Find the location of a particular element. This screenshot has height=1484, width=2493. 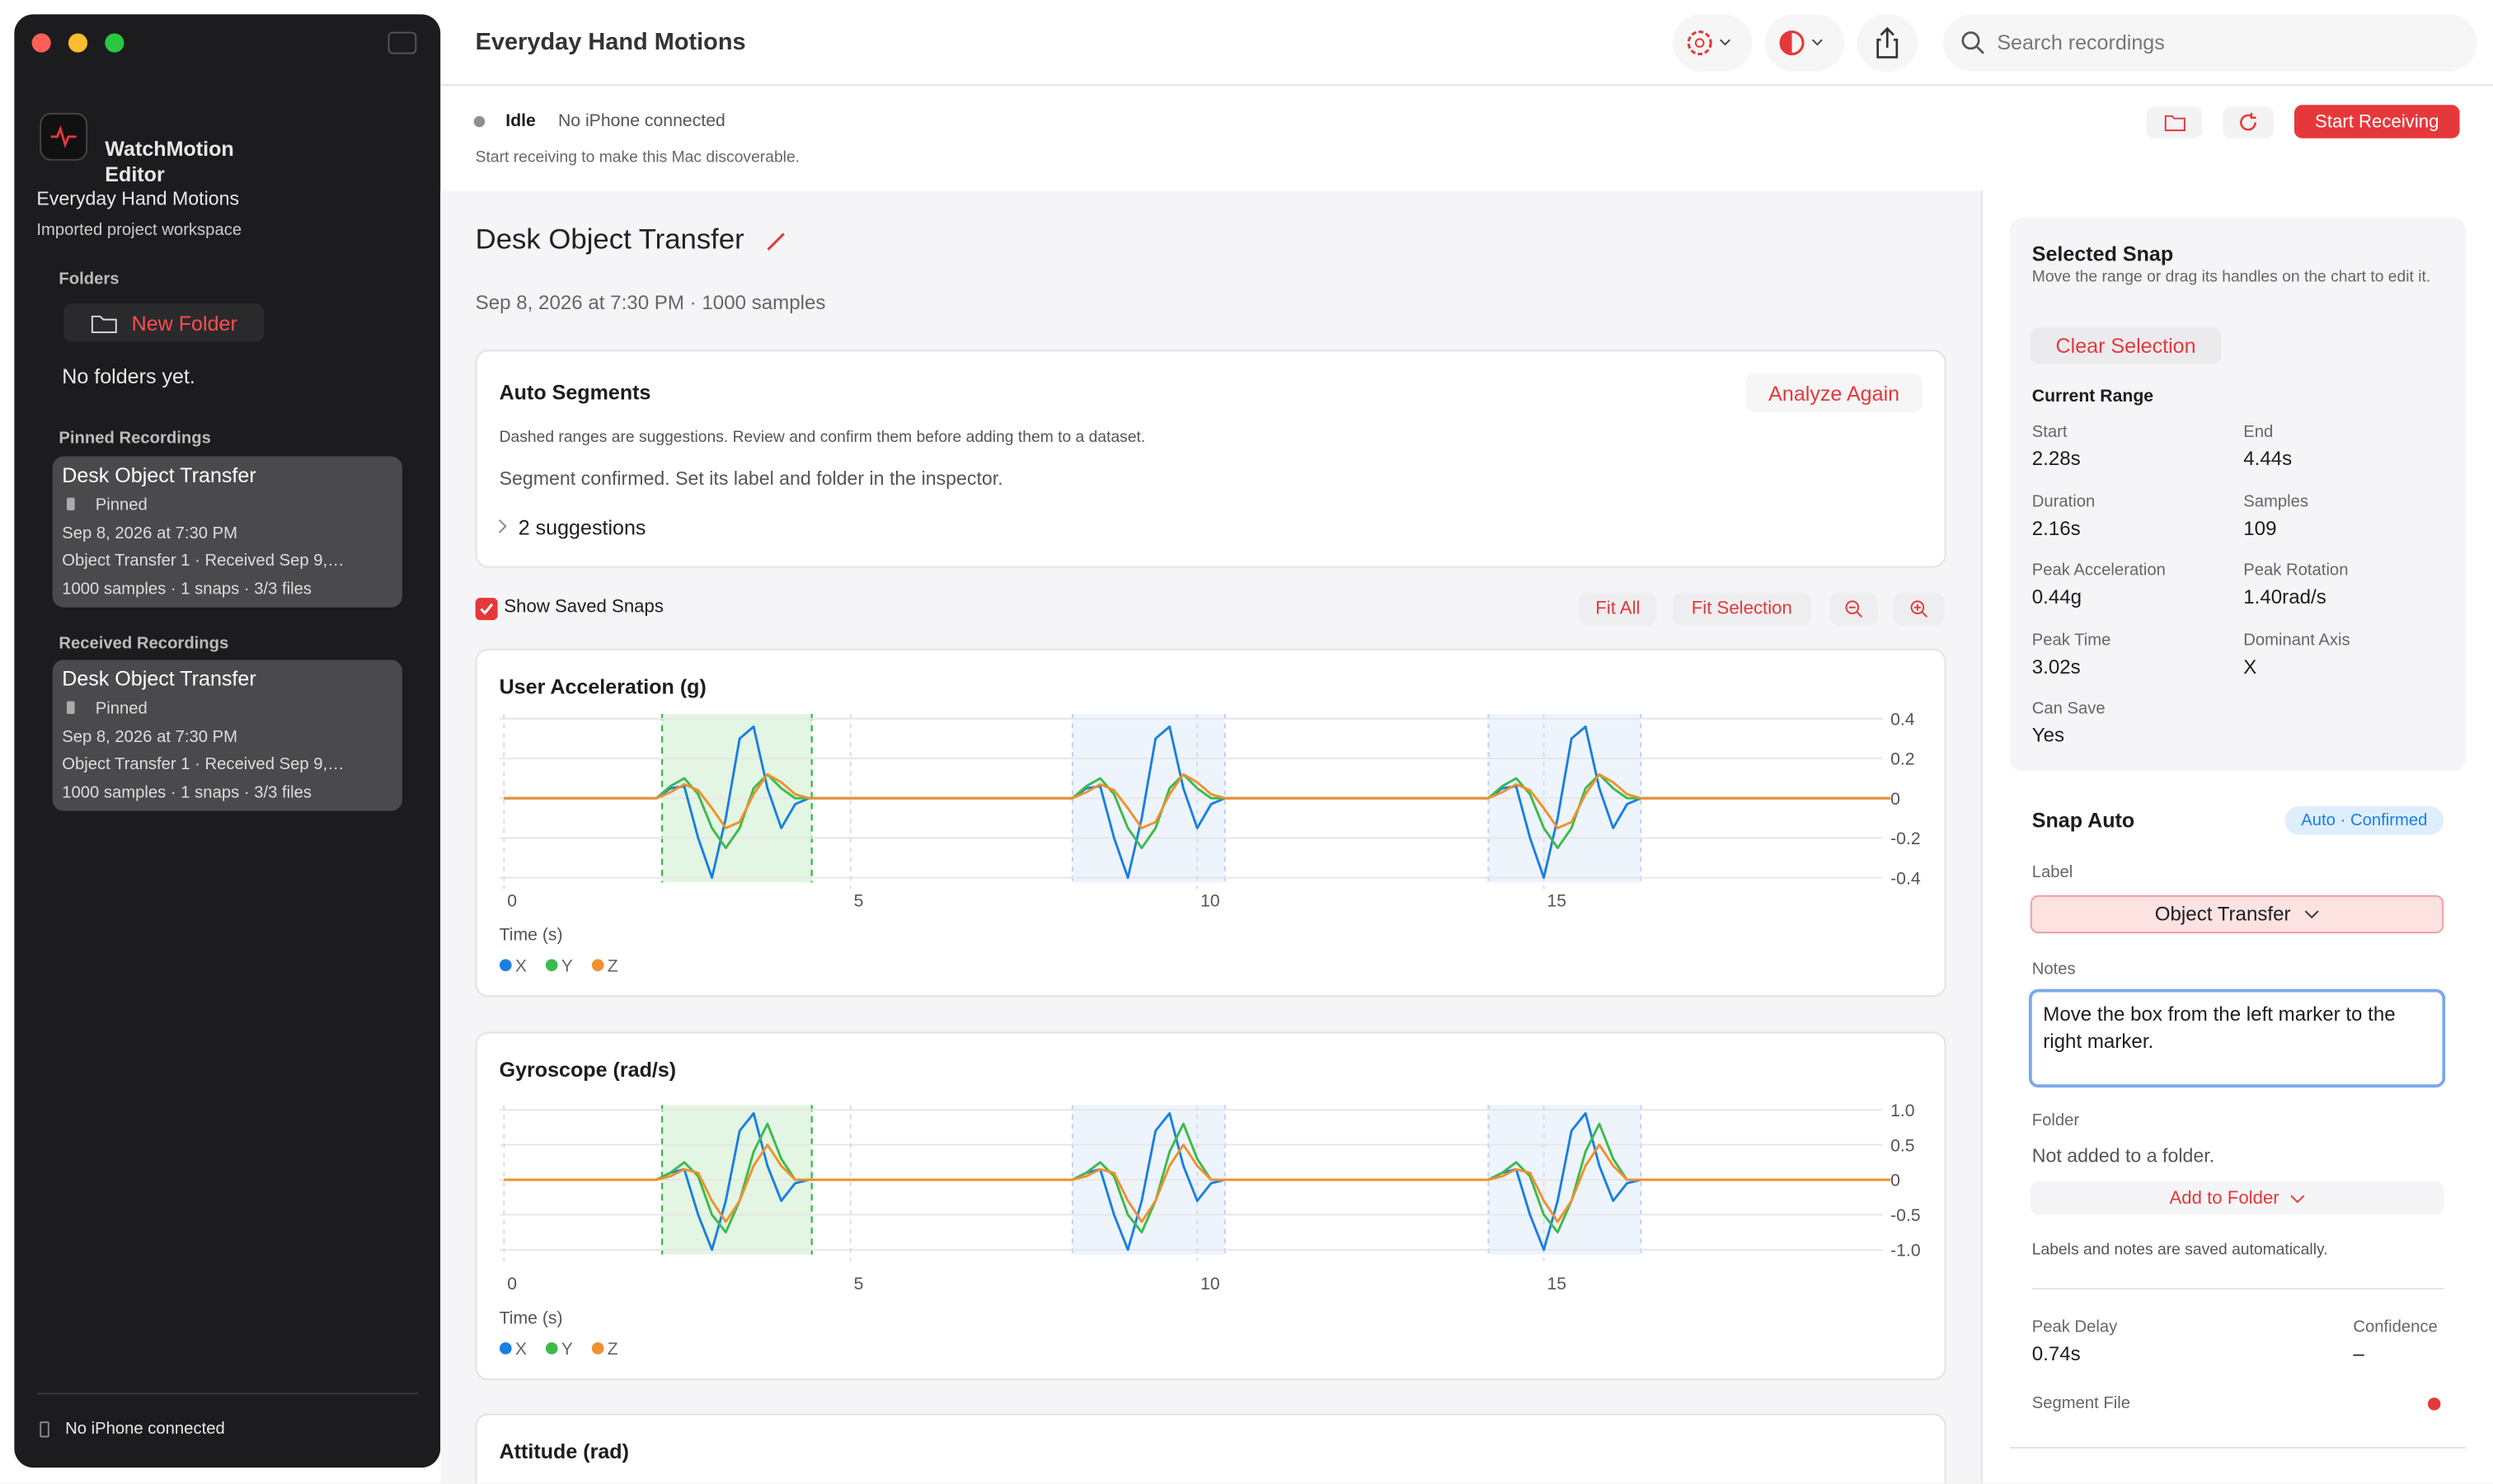

open-folder-button is located at coordinates (2174, 122).